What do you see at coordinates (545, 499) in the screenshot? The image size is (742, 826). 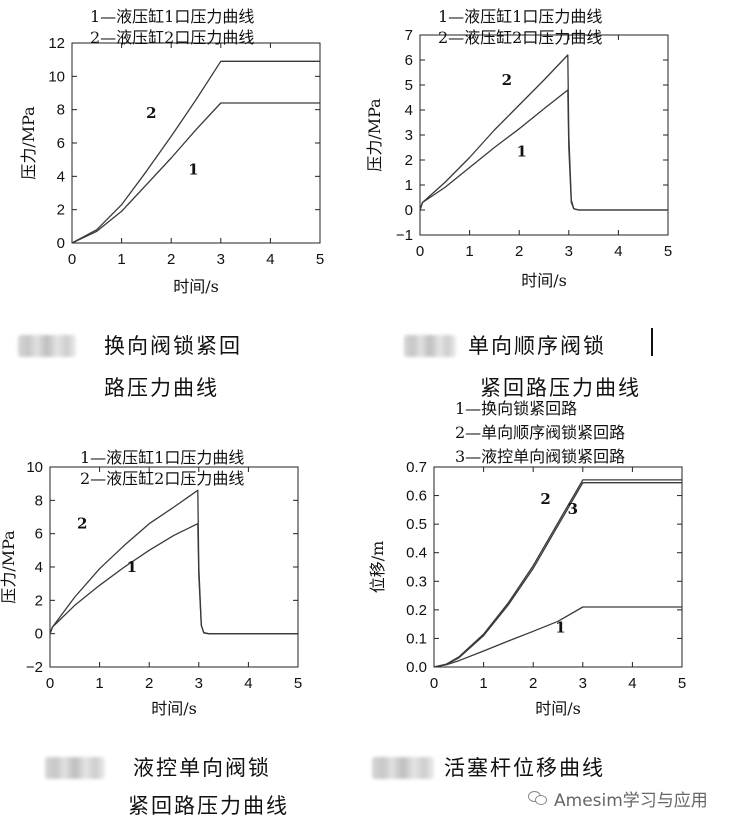 I see `chart-4-series-label-2: 2` at bounding box center [545, 499].